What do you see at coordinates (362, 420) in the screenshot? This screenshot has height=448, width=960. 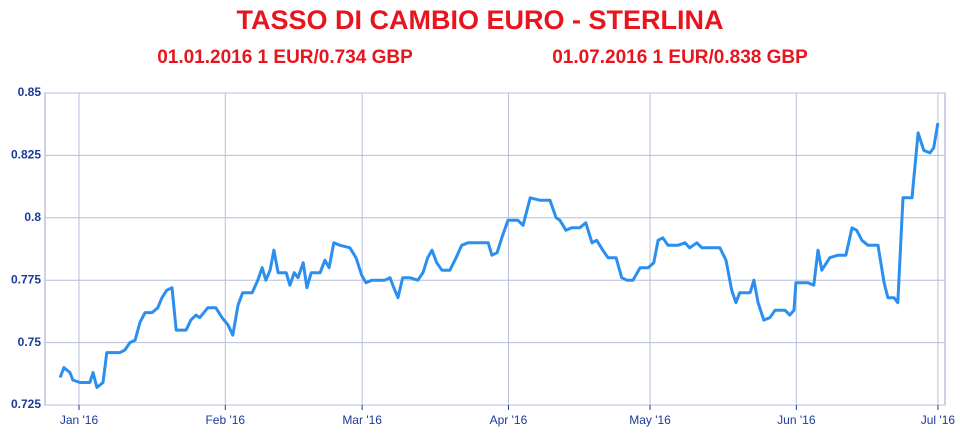 I see `x-tick-label: Mar '16` at bounding box center [362, 420].